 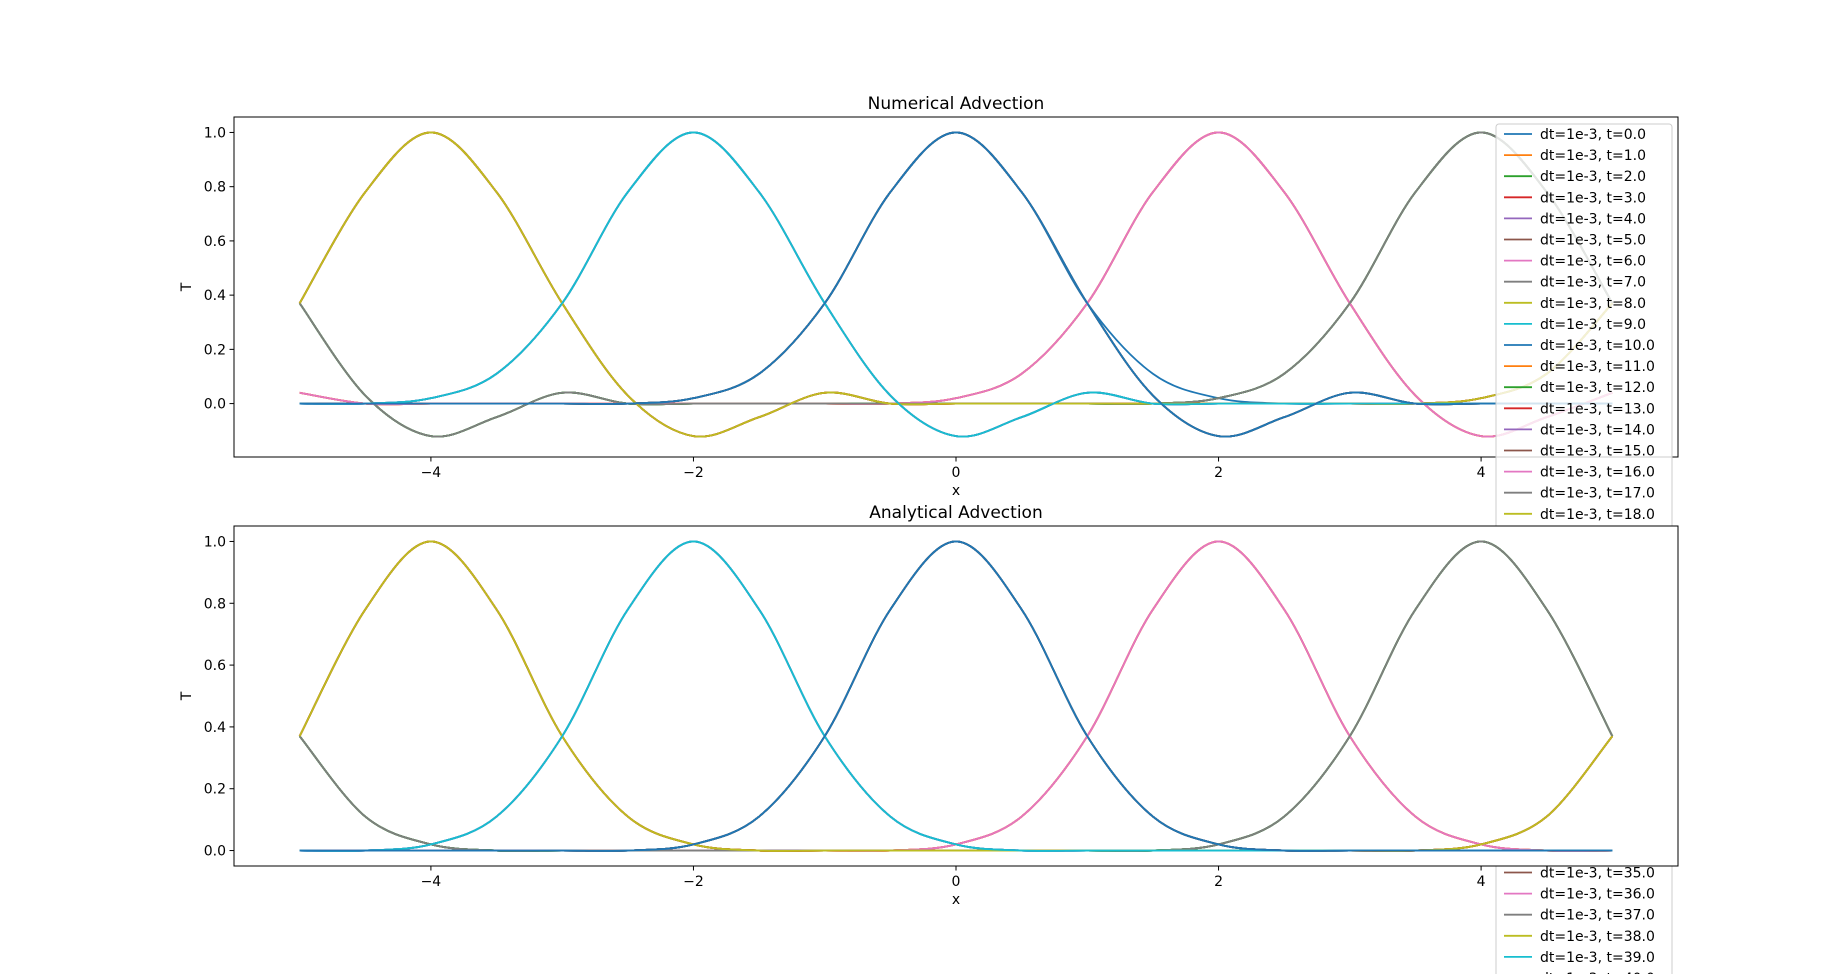 I want to click on legend-label: dt=1e-3, t=40.0, so click(x=1597, y=972).